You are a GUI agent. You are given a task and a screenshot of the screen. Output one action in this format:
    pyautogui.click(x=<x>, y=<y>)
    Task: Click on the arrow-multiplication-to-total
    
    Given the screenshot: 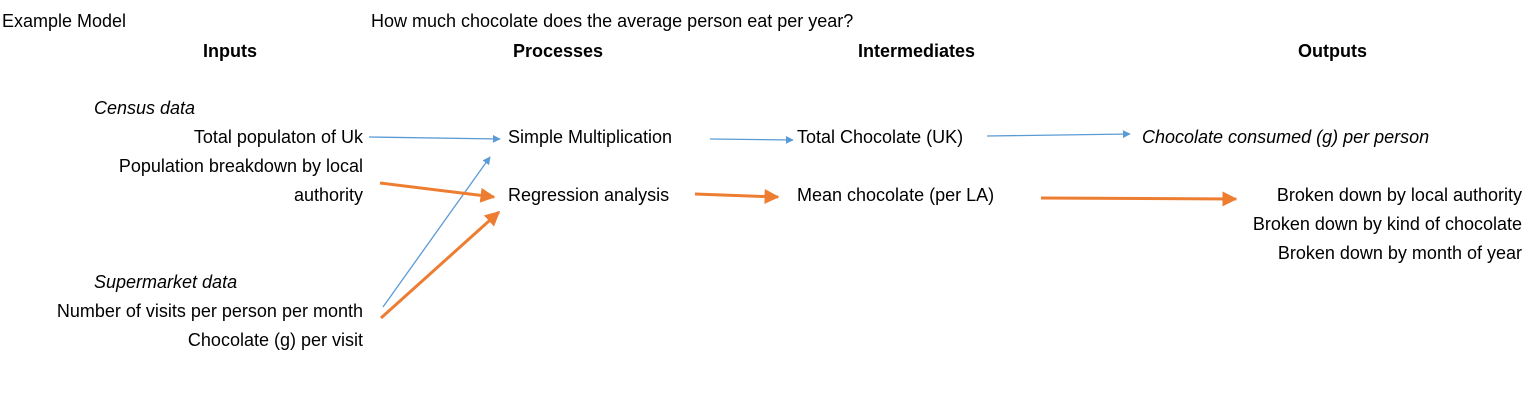 What is the action you would take?
    pyautogui.click(x=751, y=139)
    